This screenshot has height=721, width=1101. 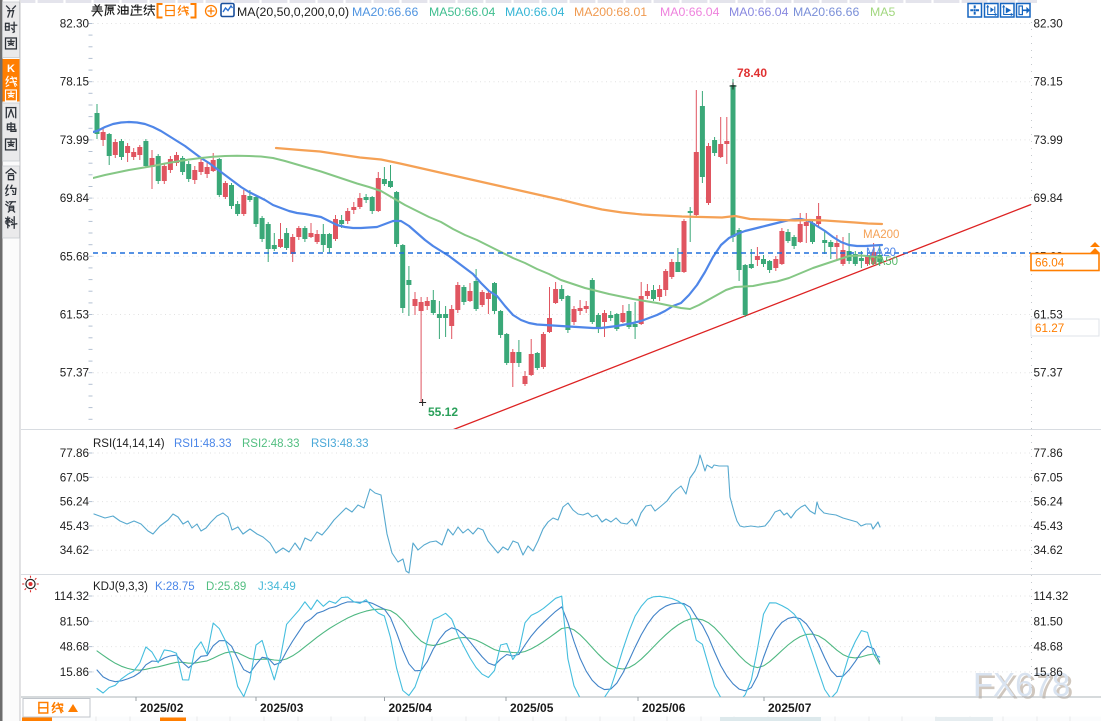 I want to click on svg-text: 2025/07, so click(x=790, y=708).